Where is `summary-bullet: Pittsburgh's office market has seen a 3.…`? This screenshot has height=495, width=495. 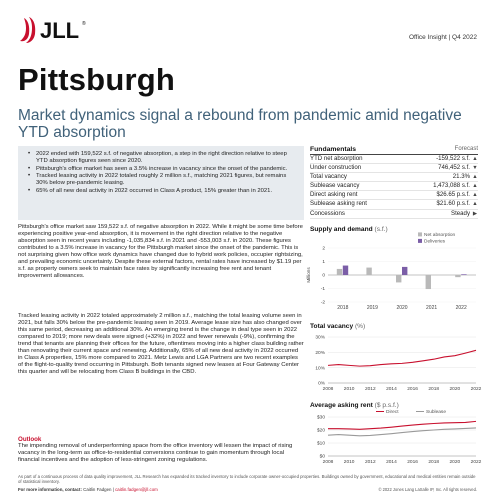
summary-bullet: Pittsburgh's office market has seen a 3.… is located at coordinates (162, 169).